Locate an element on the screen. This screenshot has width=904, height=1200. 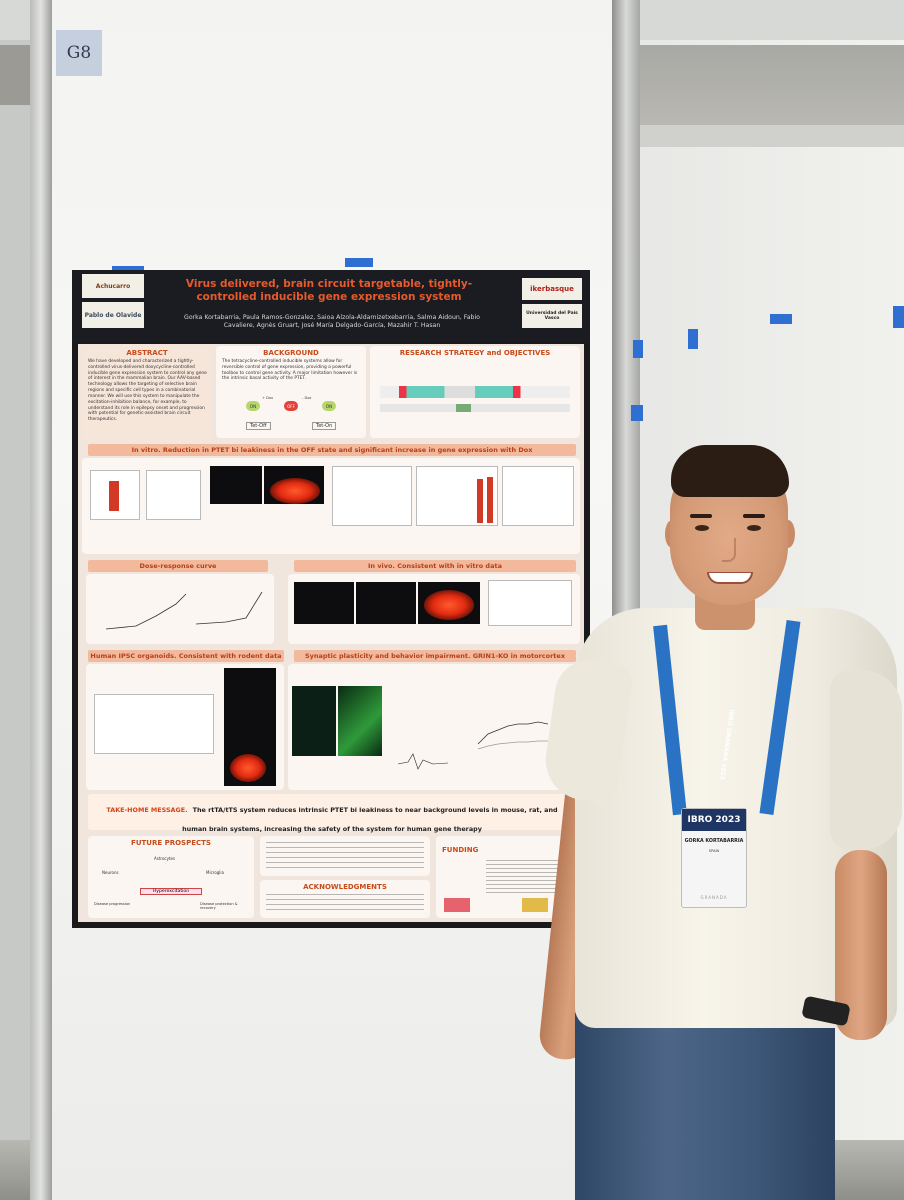
right-brow is located at coordinates (754, 516).